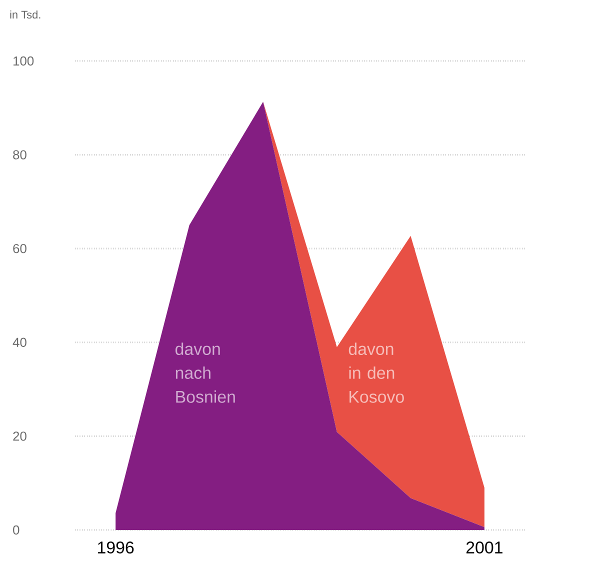 The image size is (595, 573). What do you see at coordinates (484, 548) in the screenshot?
I see `x-tick-label: 2001` at bounding box center [484, 548].